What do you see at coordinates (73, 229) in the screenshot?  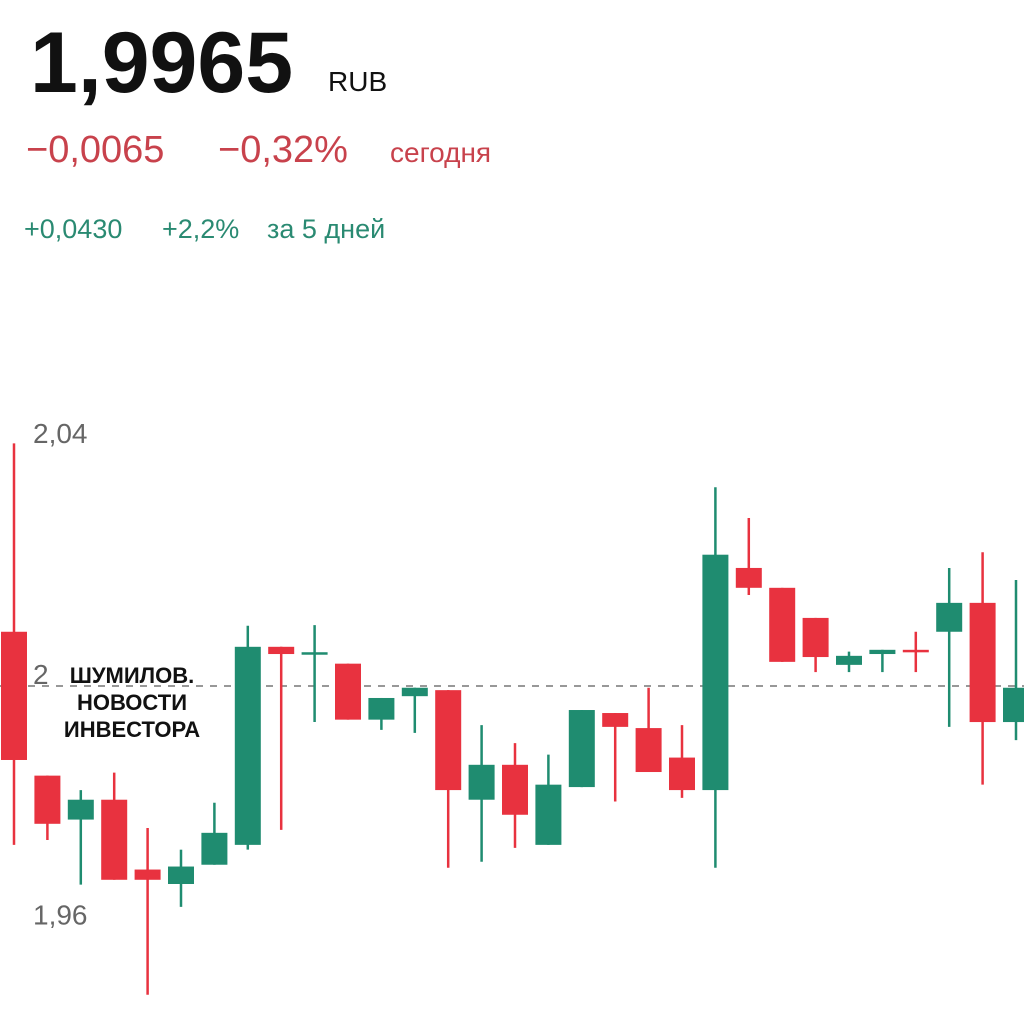 I see `change-5d: +0,0430` at bounding box center [73, 229].